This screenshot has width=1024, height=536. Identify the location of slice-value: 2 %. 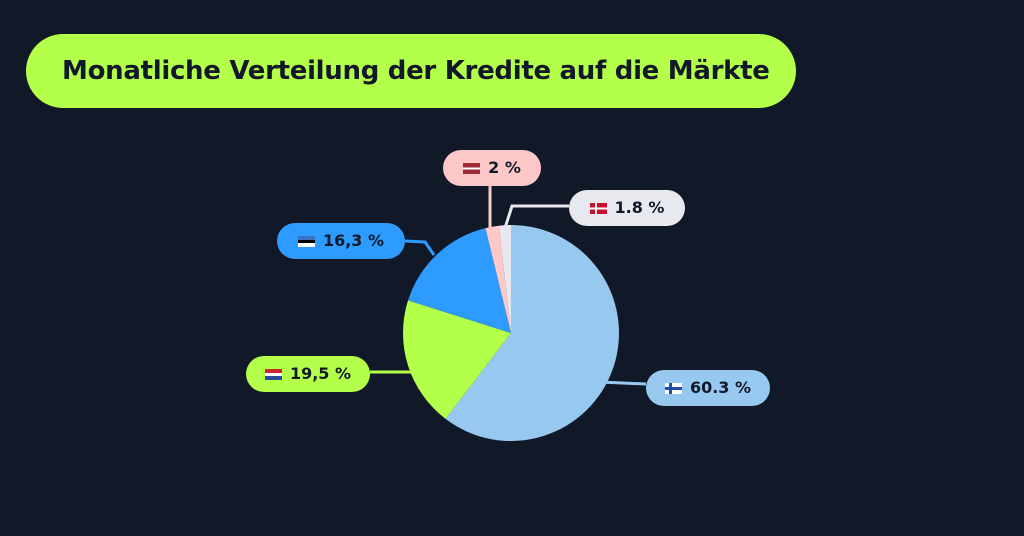
(504, 167).